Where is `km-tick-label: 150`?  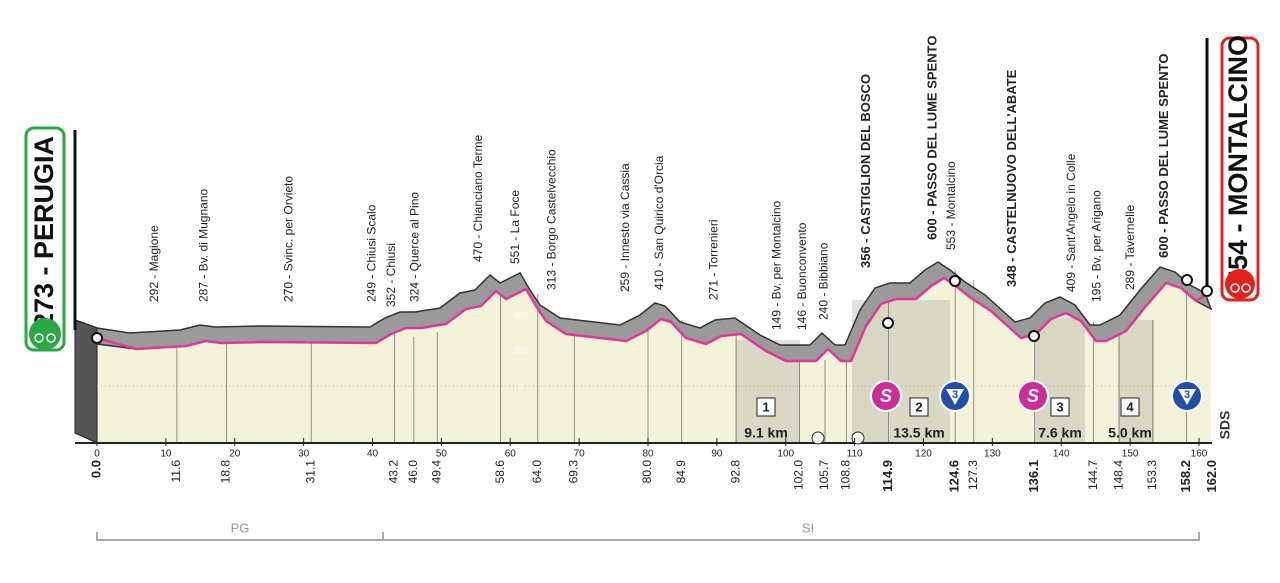
km-tick-label: 150 is located at coordinates (1130, 454).